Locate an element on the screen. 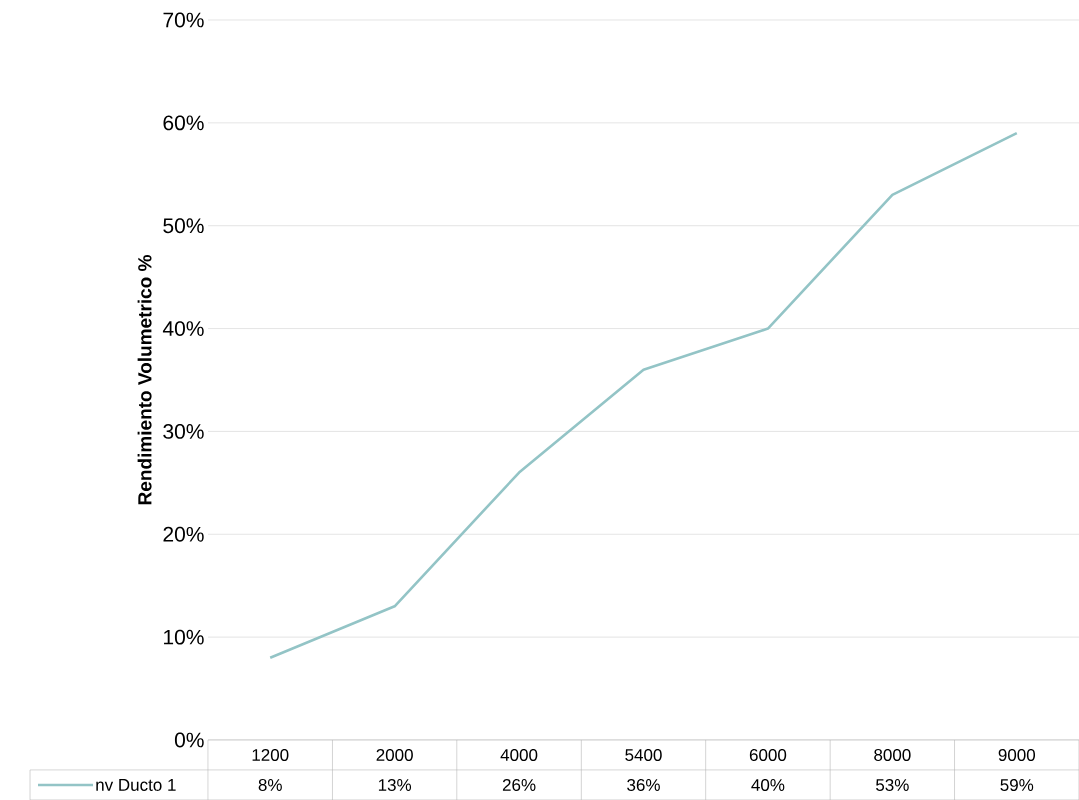  data-label: 26% is located at coordinates (519, 785).